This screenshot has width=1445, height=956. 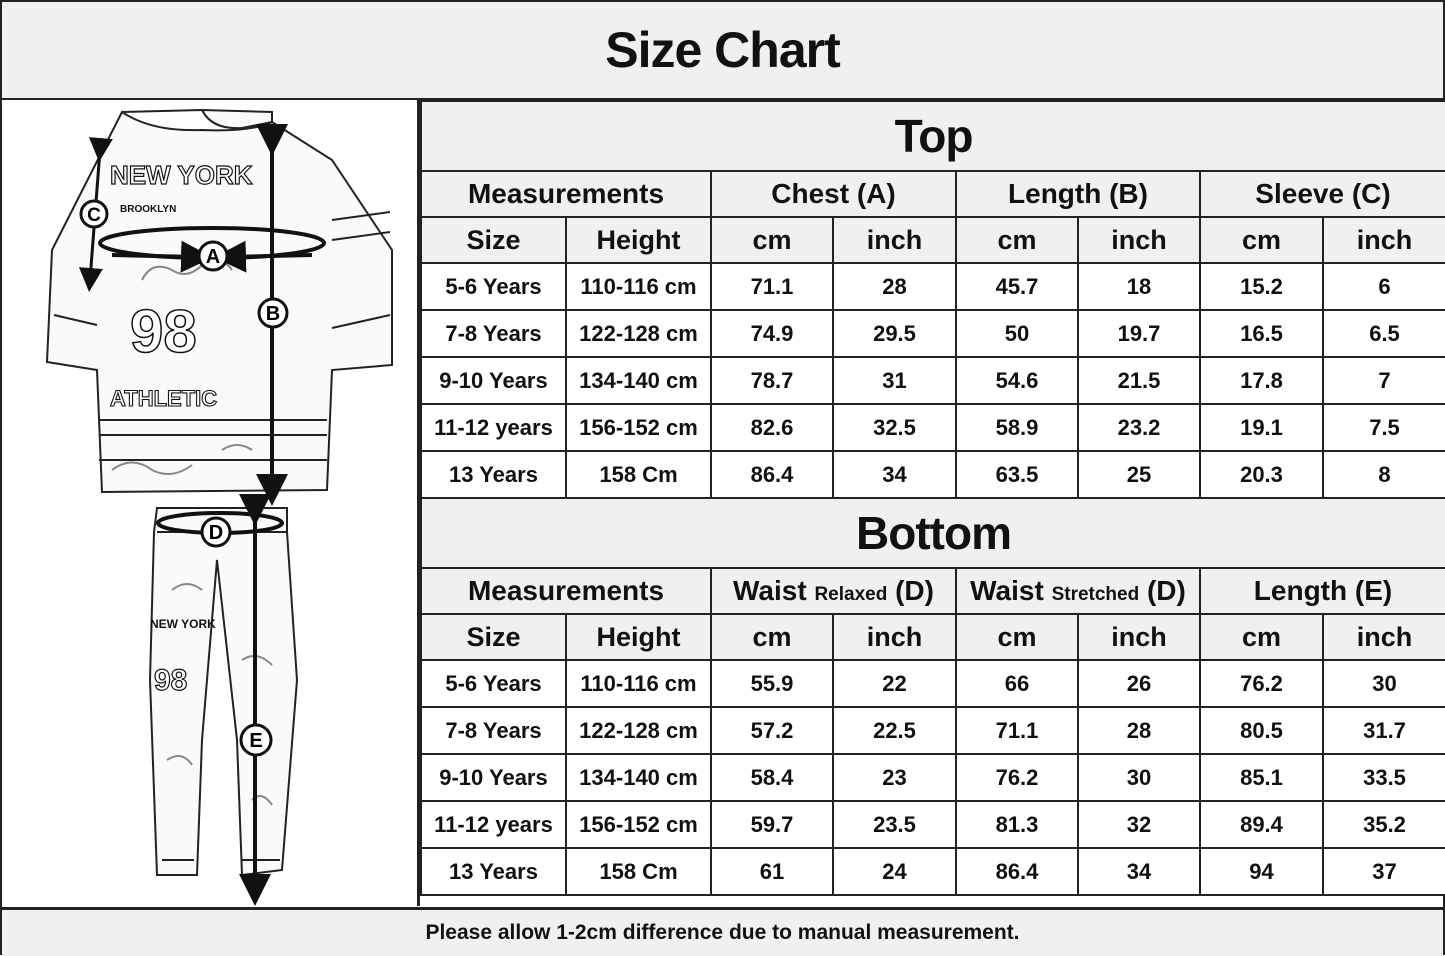 I want to click on group-header: Measurements, so click(x=566, y=591).